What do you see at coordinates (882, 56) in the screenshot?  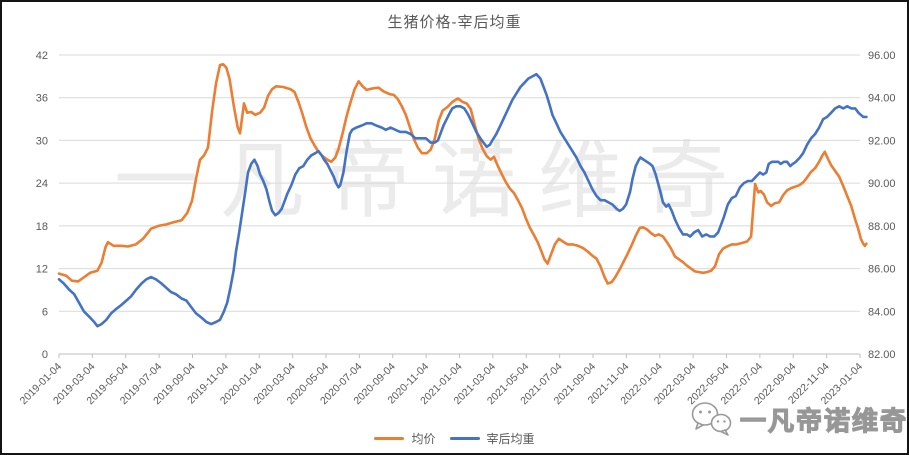 I see `y-axis-right-tick-label: 96.00` at bounding box center [882, 56].